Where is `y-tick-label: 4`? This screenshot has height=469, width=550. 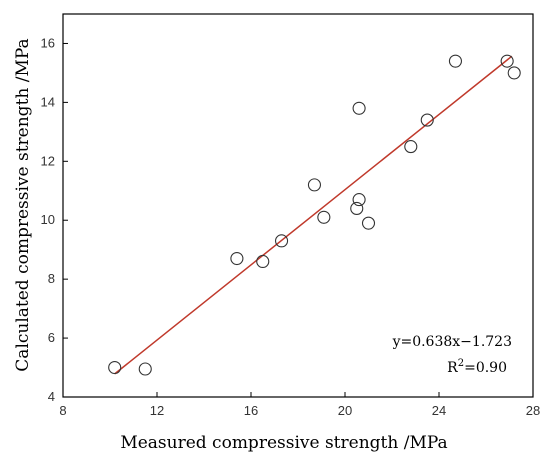 y-tick-label: 4 is located at coordinates (51, 396).